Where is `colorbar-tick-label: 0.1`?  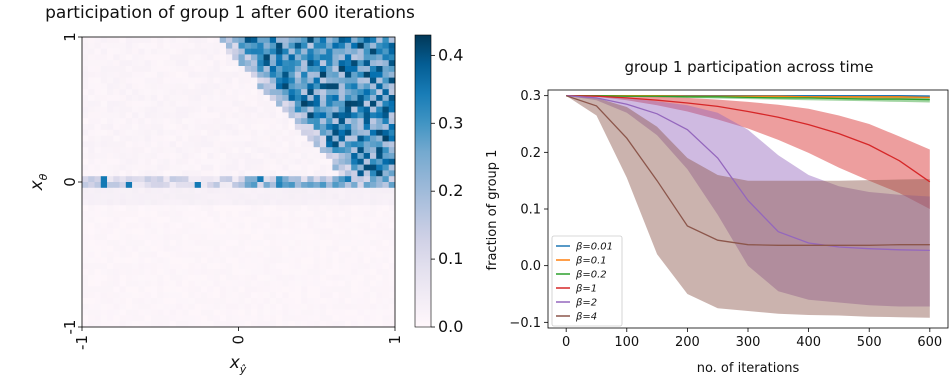 colorbar-tick-label: 0.1 is located at coordinates (450, 258).